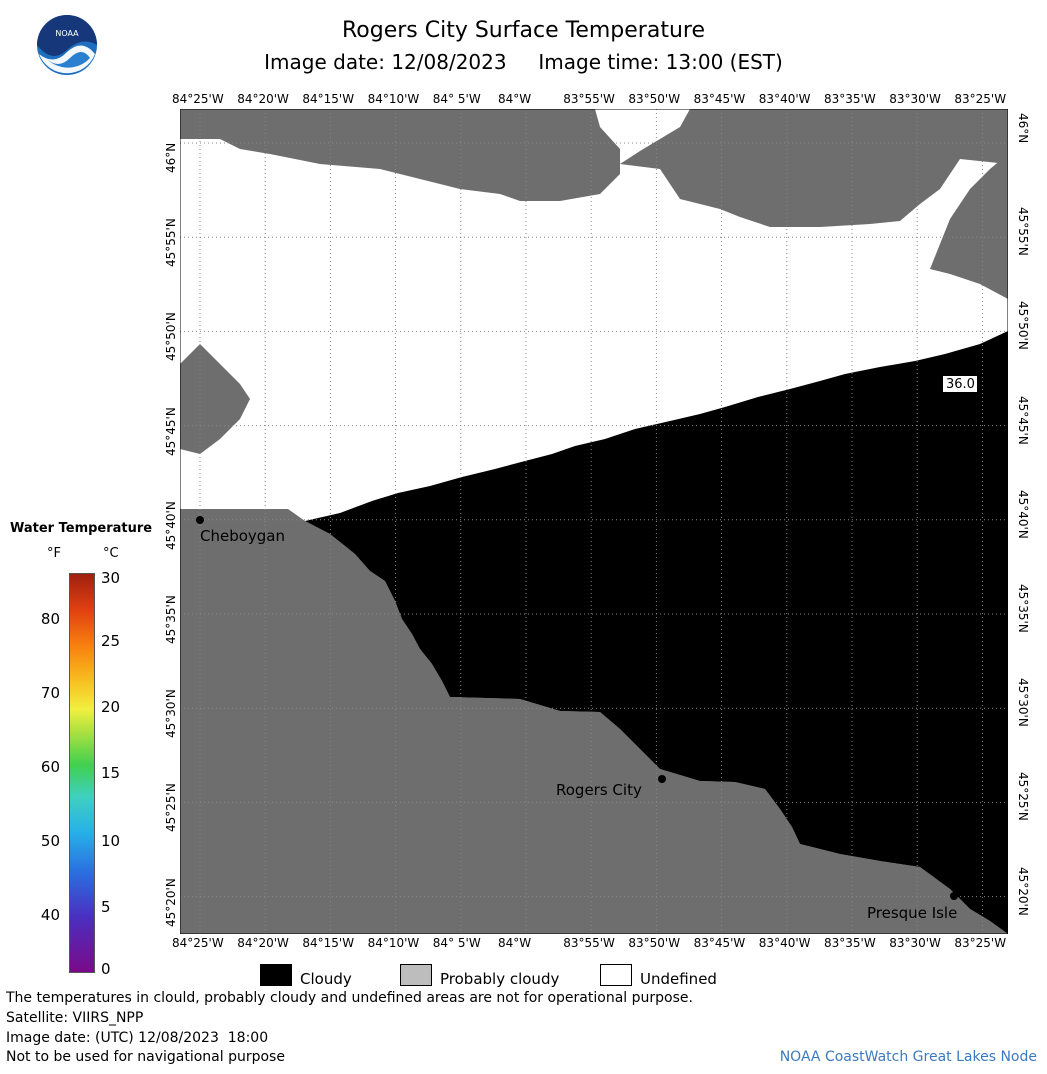 This screenshot has height=1074, width=1047. What do you see at coordinates (416, 975) in the screenshot?
I see `legend-swatch-probably-cloudy` at bounding box center [416, 975].